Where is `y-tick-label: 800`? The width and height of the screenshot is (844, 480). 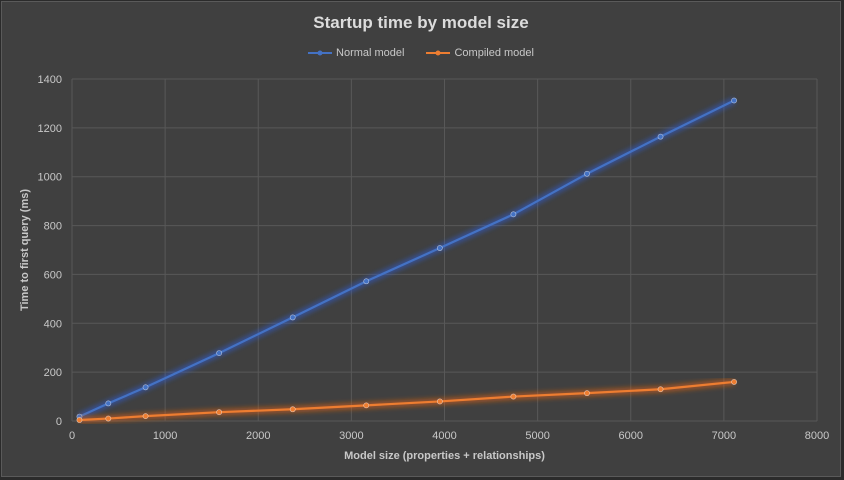
y-tick-label: 800 is located at coordinates (53, 227).